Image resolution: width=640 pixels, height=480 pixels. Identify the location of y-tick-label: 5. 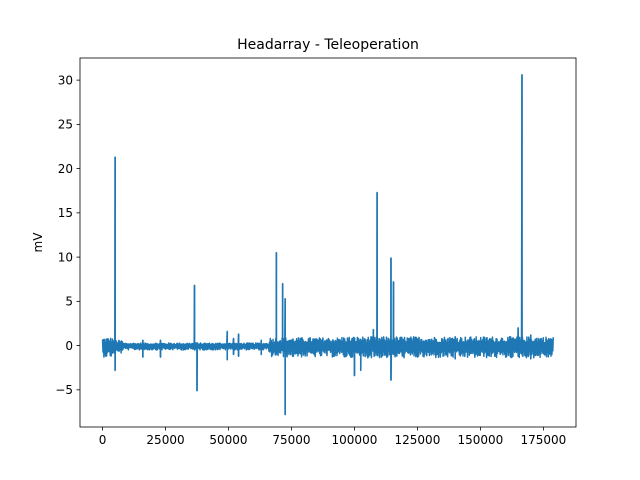
(69, 302).